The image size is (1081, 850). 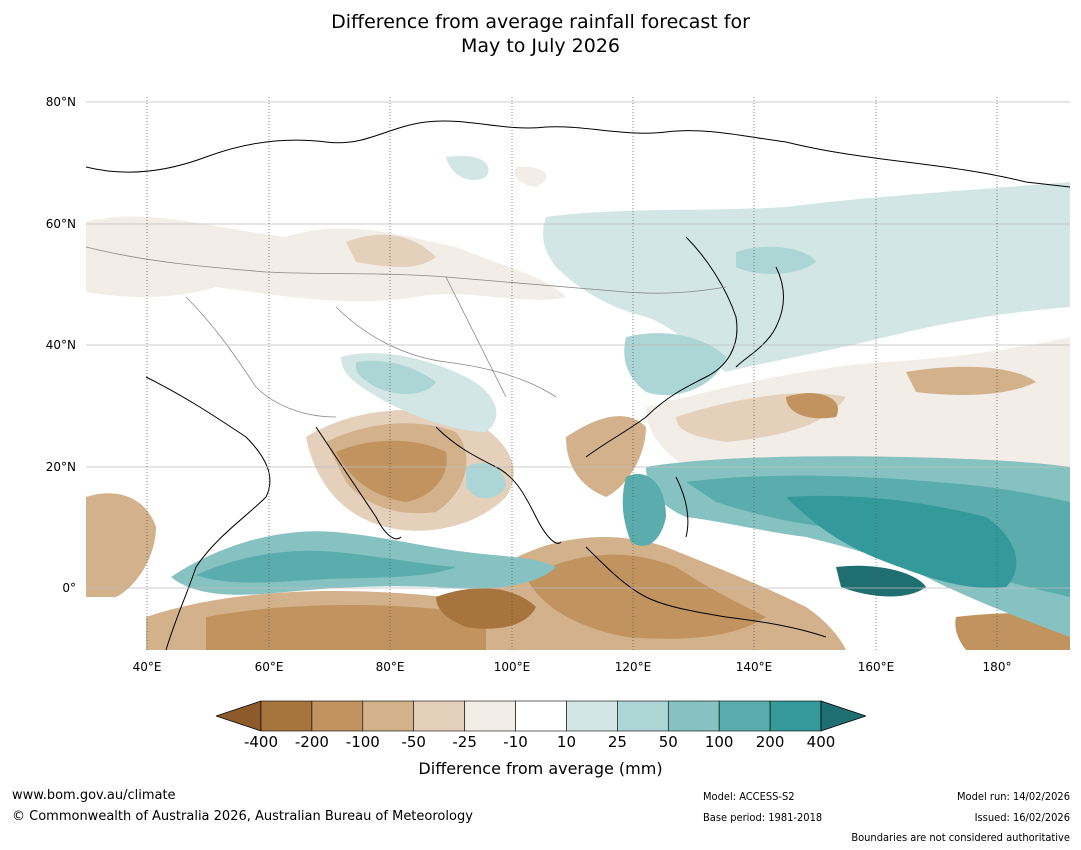 I want to click on lon-label-160e: 160°E, so click(x=876, y=667).